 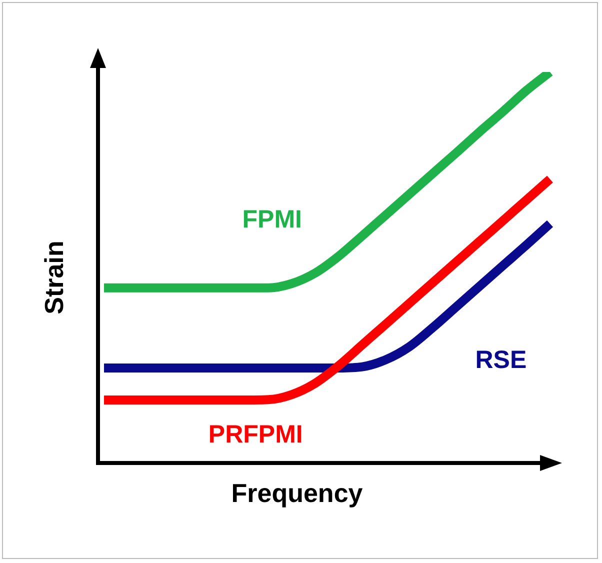 I want to click on series-label: FPMI, so click(x=272, y=219).